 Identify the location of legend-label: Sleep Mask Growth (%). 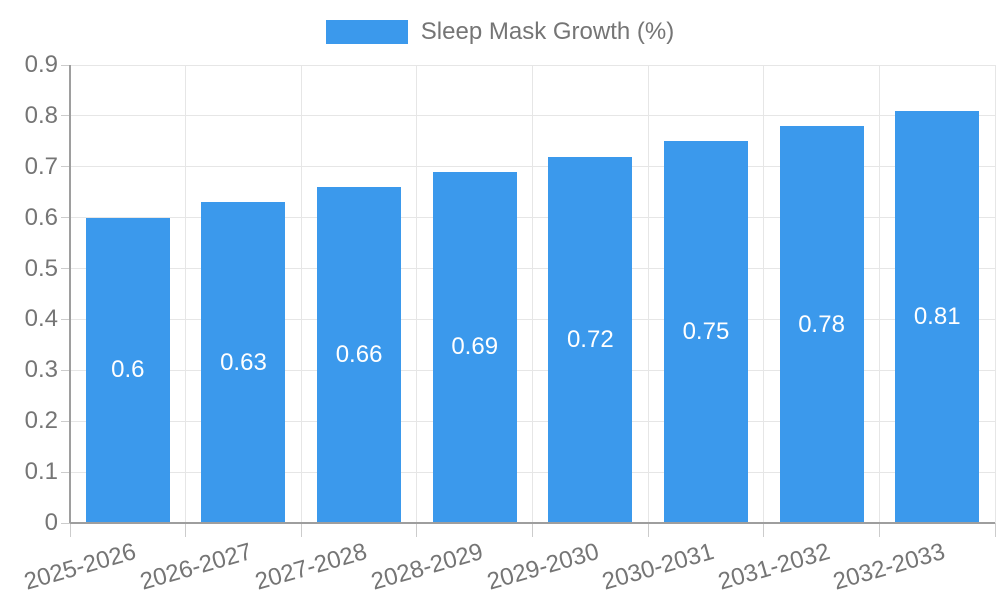
(547, 31).